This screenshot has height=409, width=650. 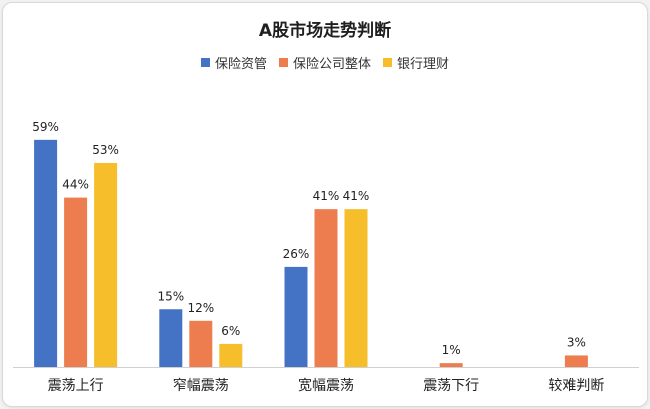 What do you see at coordinates (356, 196) in the screenshot?
I see `data-label-2-2: 41%` at bounding box center [356, 196].